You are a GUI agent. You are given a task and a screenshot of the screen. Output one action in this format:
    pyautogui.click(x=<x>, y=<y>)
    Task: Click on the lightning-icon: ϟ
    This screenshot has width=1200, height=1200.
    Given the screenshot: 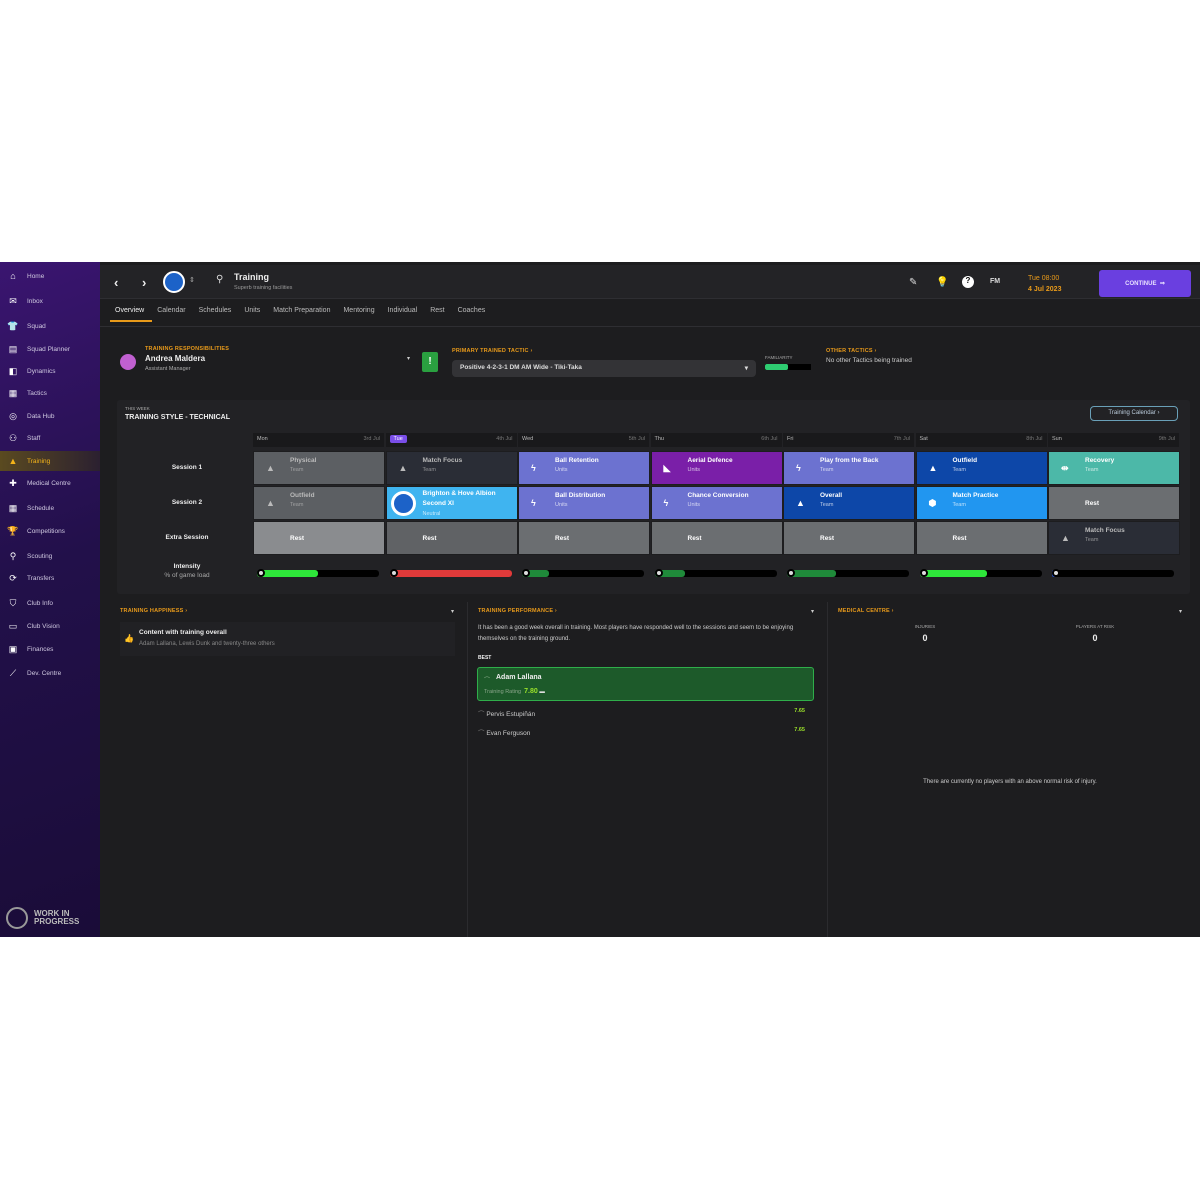 What is the action you would take?
    pyautogui.click(x=666, y=503)
    